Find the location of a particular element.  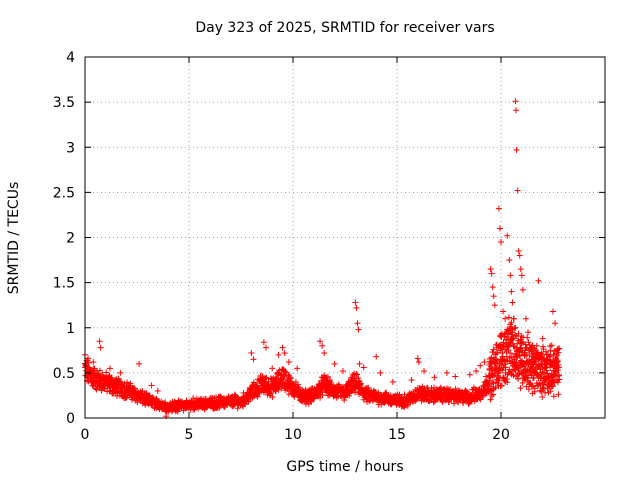

y-tick-label: 0.5 is located at coordinates (64, 374).